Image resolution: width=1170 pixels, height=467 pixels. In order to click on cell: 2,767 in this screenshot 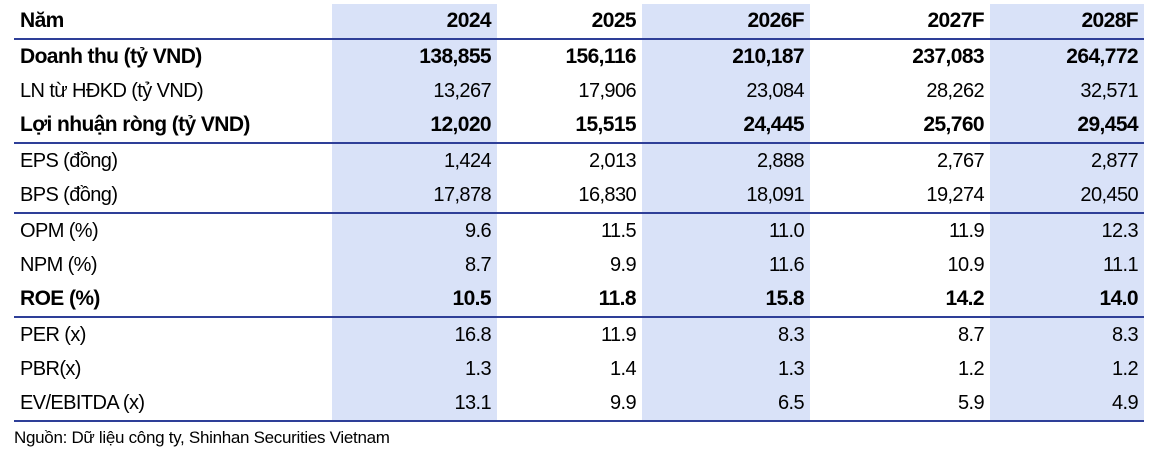, I will do `click(960, 160)`.